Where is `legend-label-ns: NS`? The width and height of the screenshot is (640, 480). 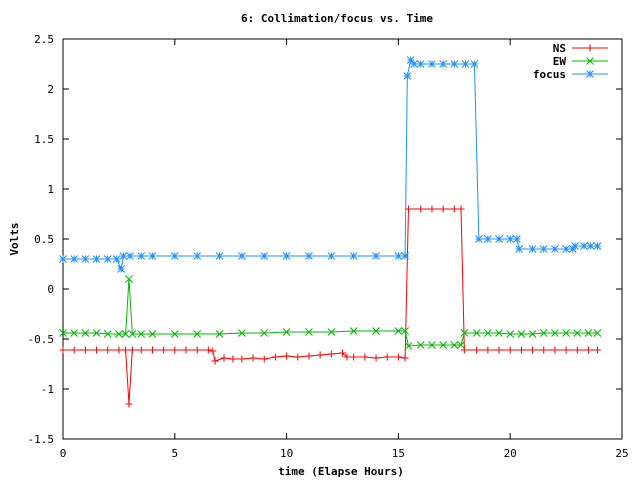 legend-label-ns: NS is located at coordinates (559, 48).